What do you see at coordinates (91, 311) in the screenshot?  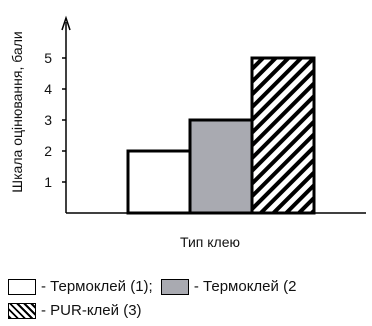 I see `legend-label-3: - PUR-клей (3)` at bounding box center [91, 311].